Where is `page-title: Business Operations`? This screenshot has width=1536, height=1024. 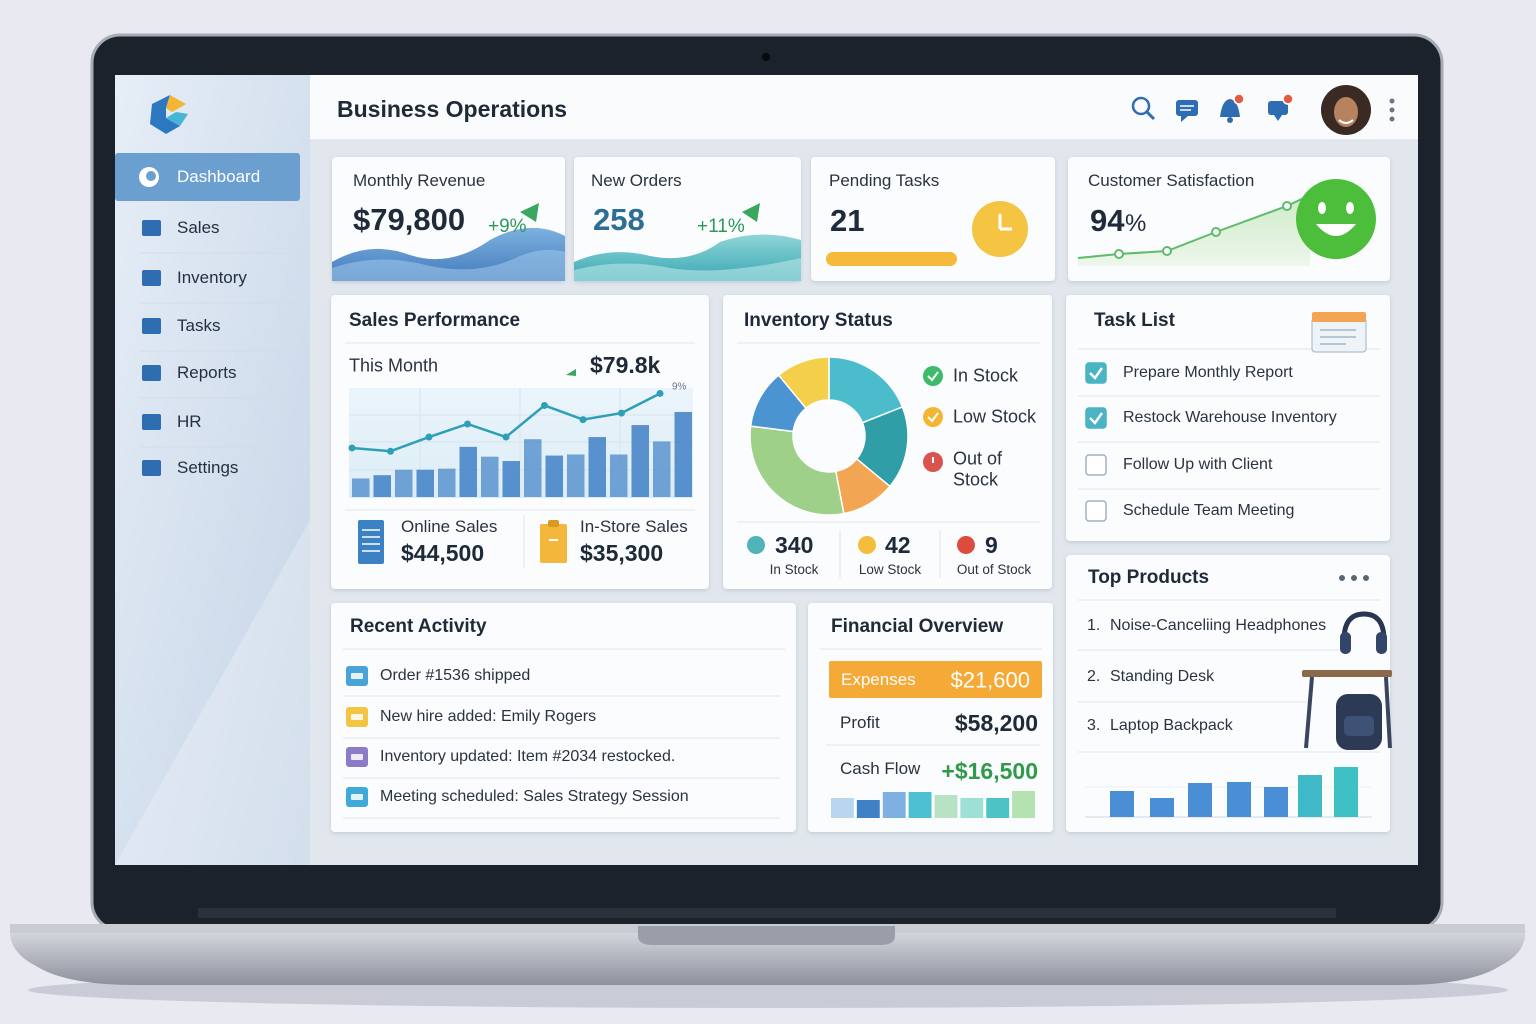 page-title: Business Operations is located at coordinates (452, 108).